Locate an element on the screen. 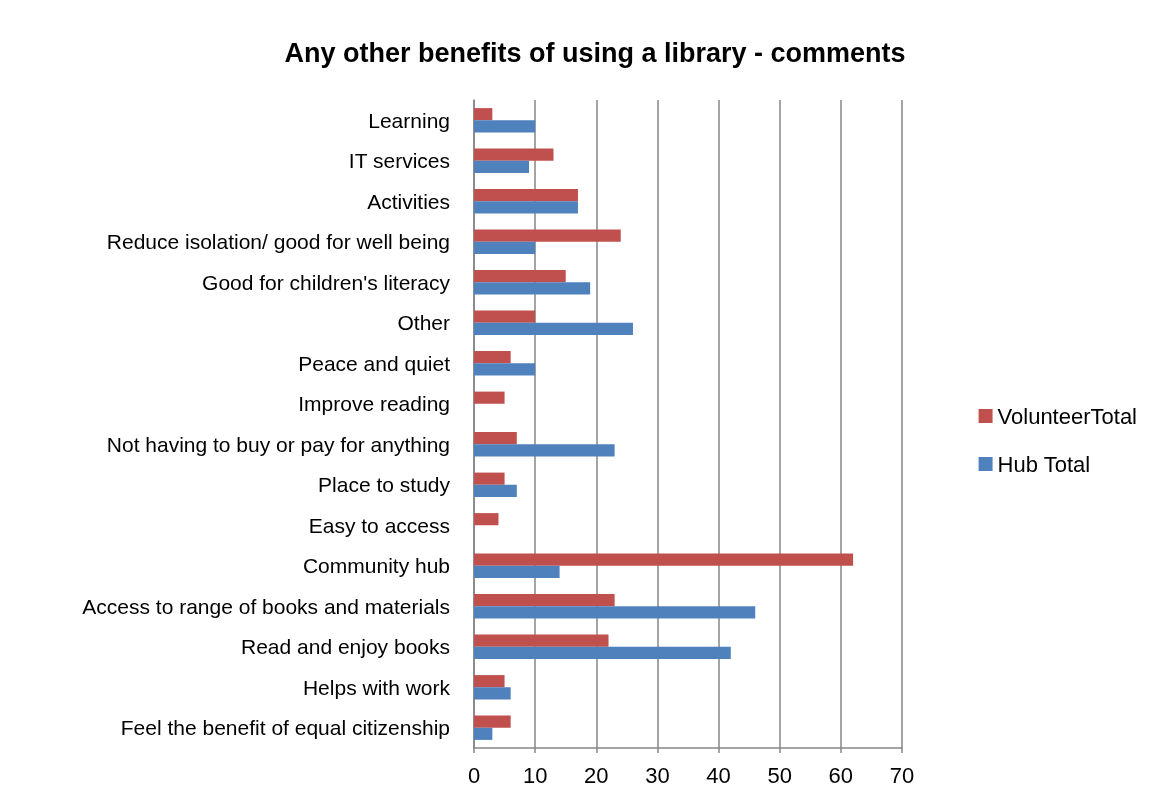  y-tick-label: Learning is located at coordinates (409, 120).